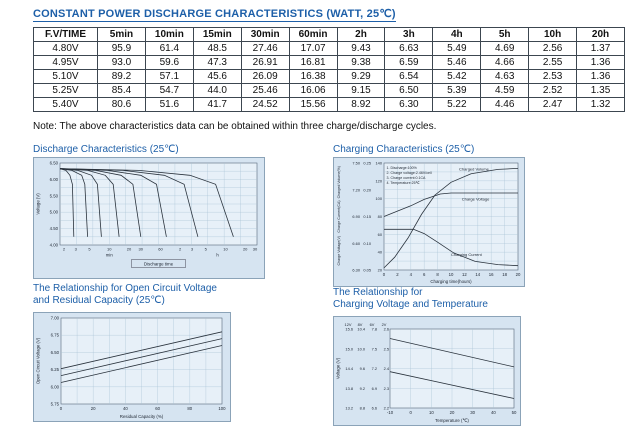 The height and width of the screenshot is (440, 640). Describe the element at coordinates (121, 34) in the screenshot. I see `header-cell: 5min` at that location.